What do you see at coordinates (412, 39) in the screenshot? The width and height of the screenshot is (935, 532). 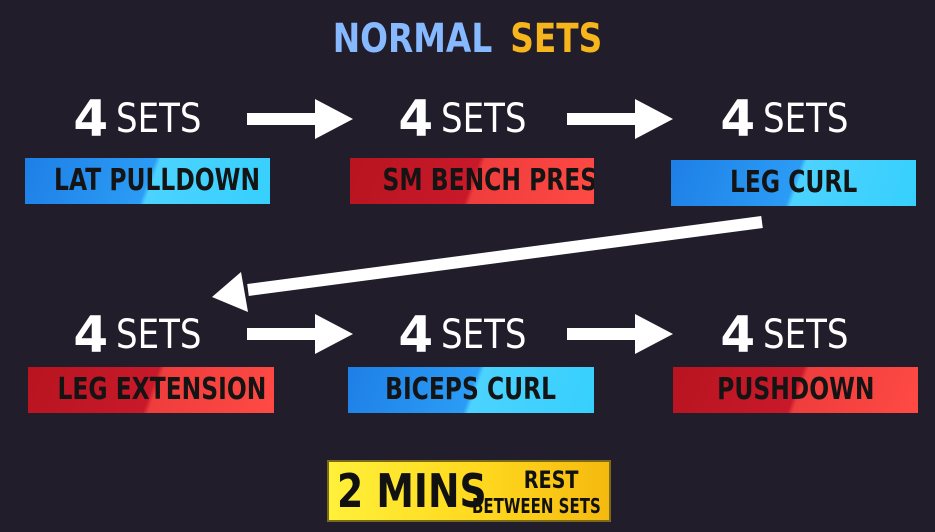 I see `title-word-normal: NORMAL` at bounding box center [412, 39].